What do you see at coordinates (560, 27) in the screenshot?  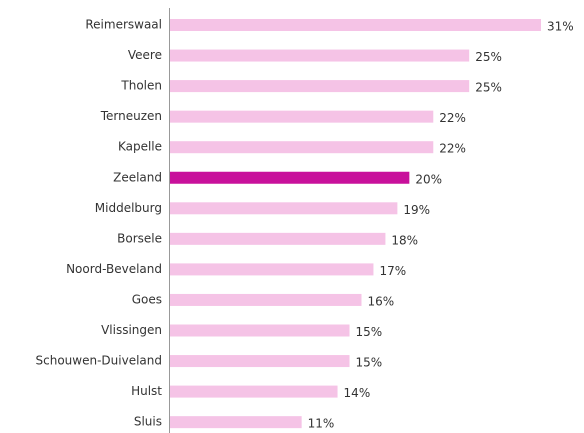 I see `value-label: 31%` at bounding box center [560, 27].